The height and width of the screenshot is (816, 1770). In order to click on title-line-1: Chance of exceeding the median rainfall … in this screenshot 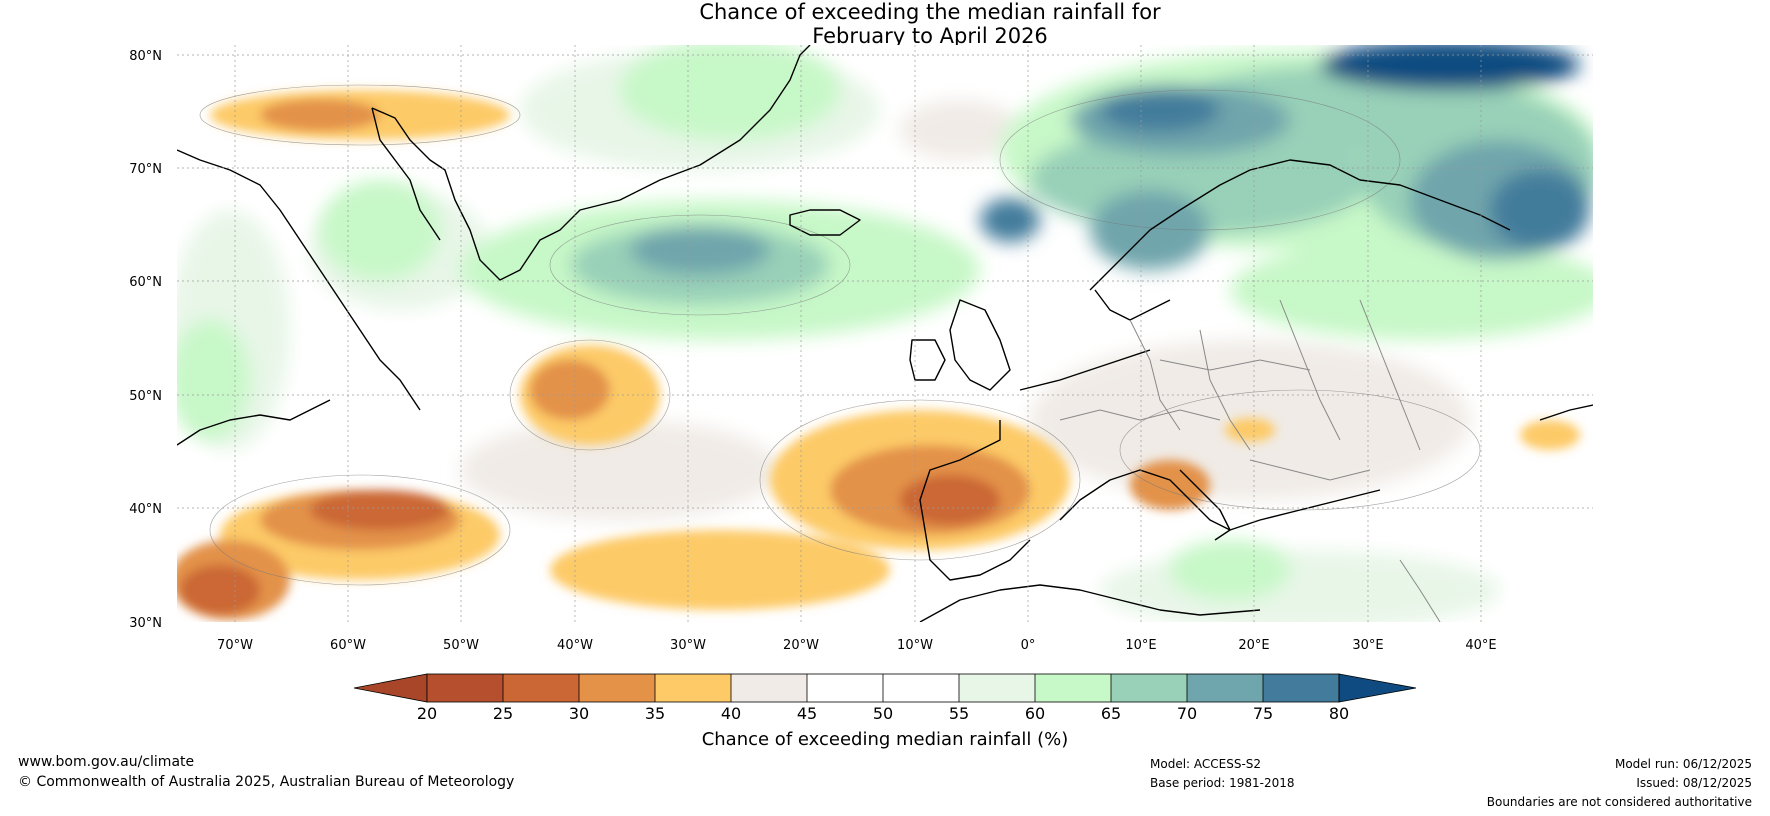, I will do `click(930, 12)`.